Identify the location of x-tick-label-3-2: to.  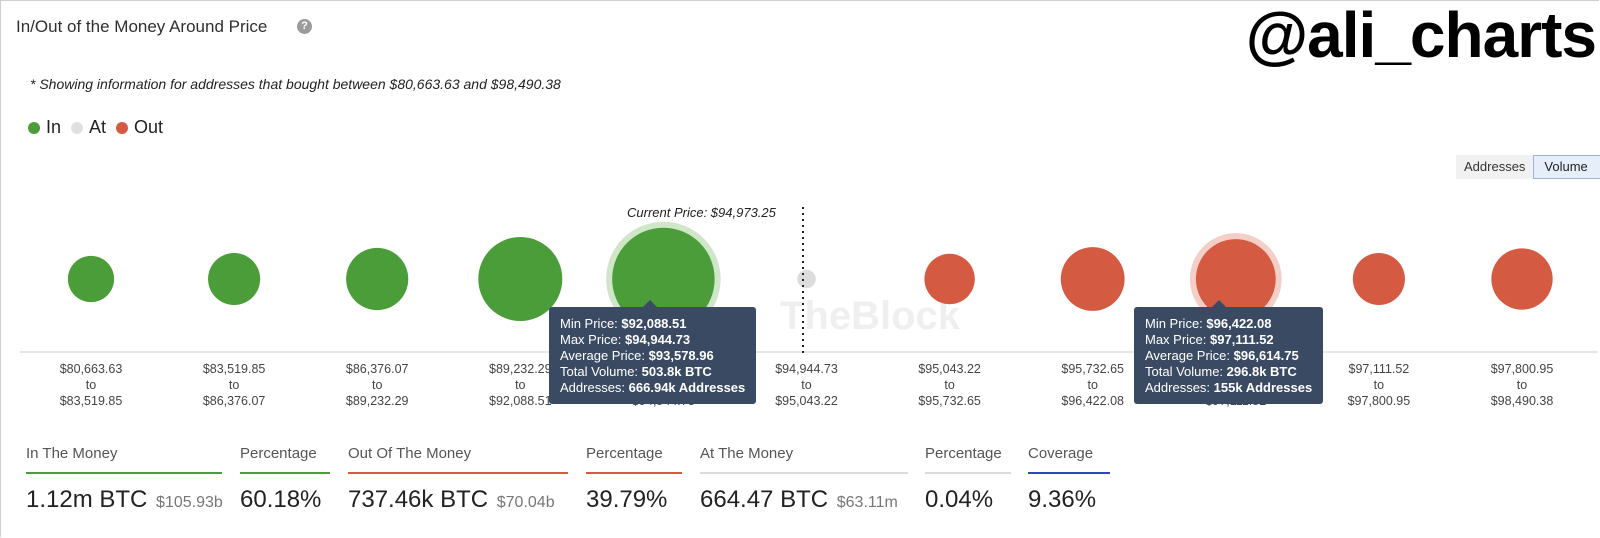
(377, 385).